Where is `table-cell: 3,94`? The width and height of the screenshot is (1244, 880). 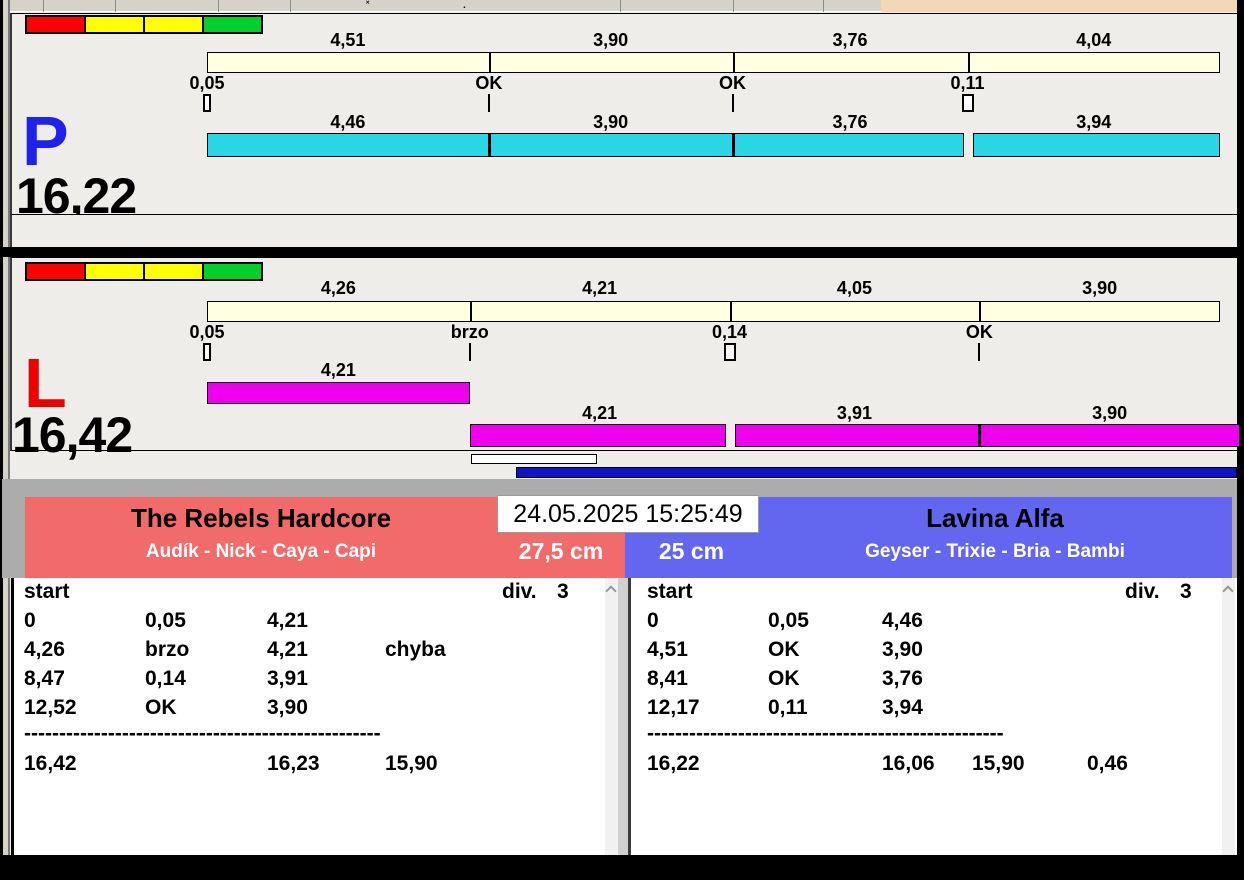 table-cell: 3,94 is located at coordinates (902, 707).